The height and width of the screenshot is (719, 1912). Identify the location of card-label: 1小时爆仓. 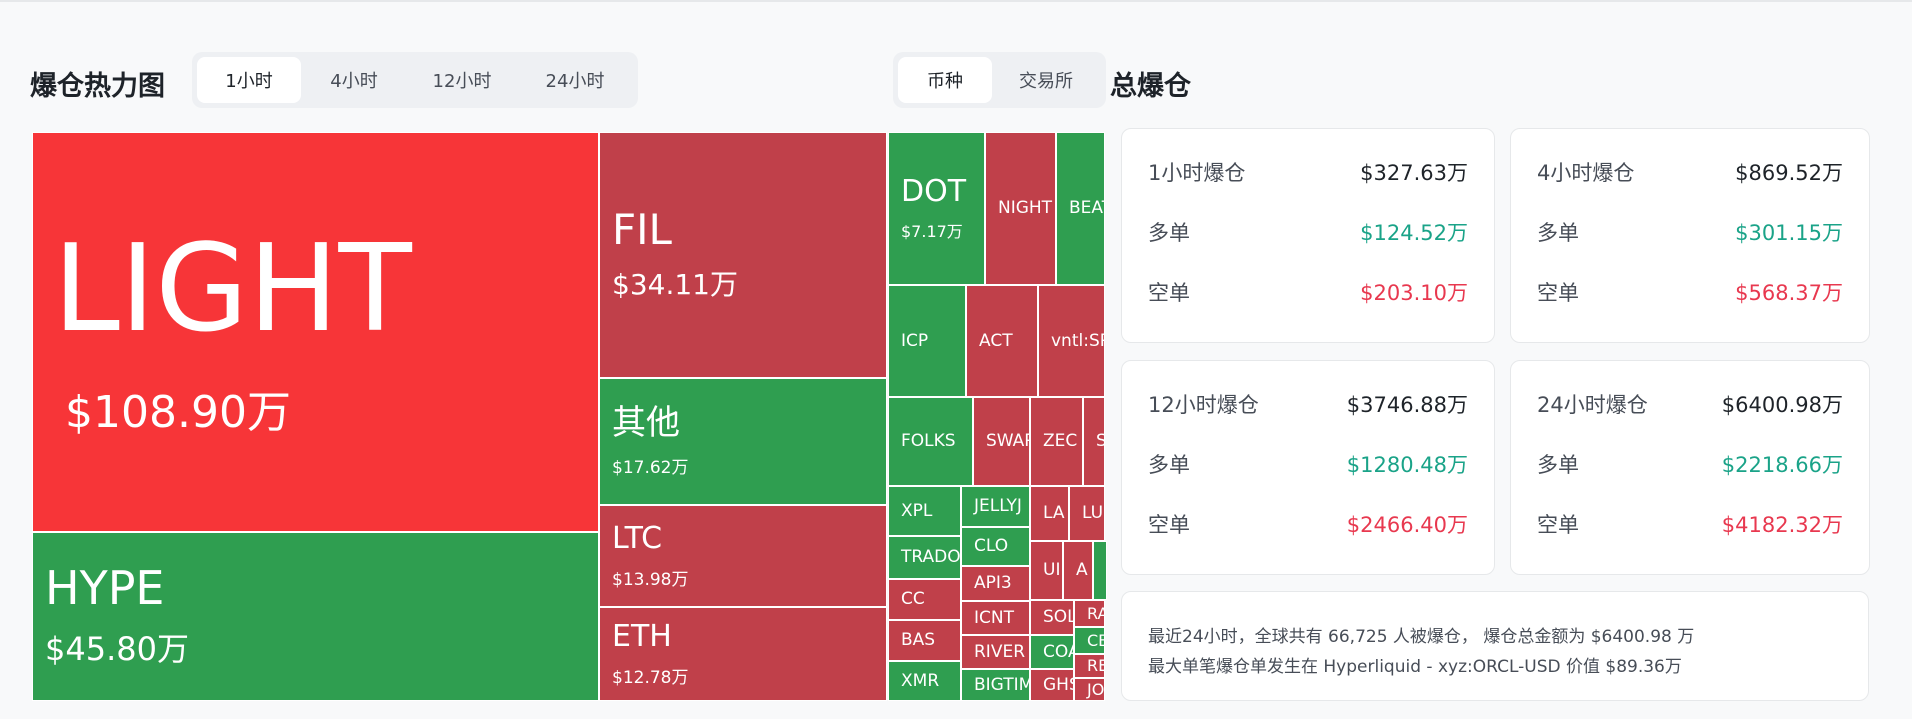
(1197, 173).